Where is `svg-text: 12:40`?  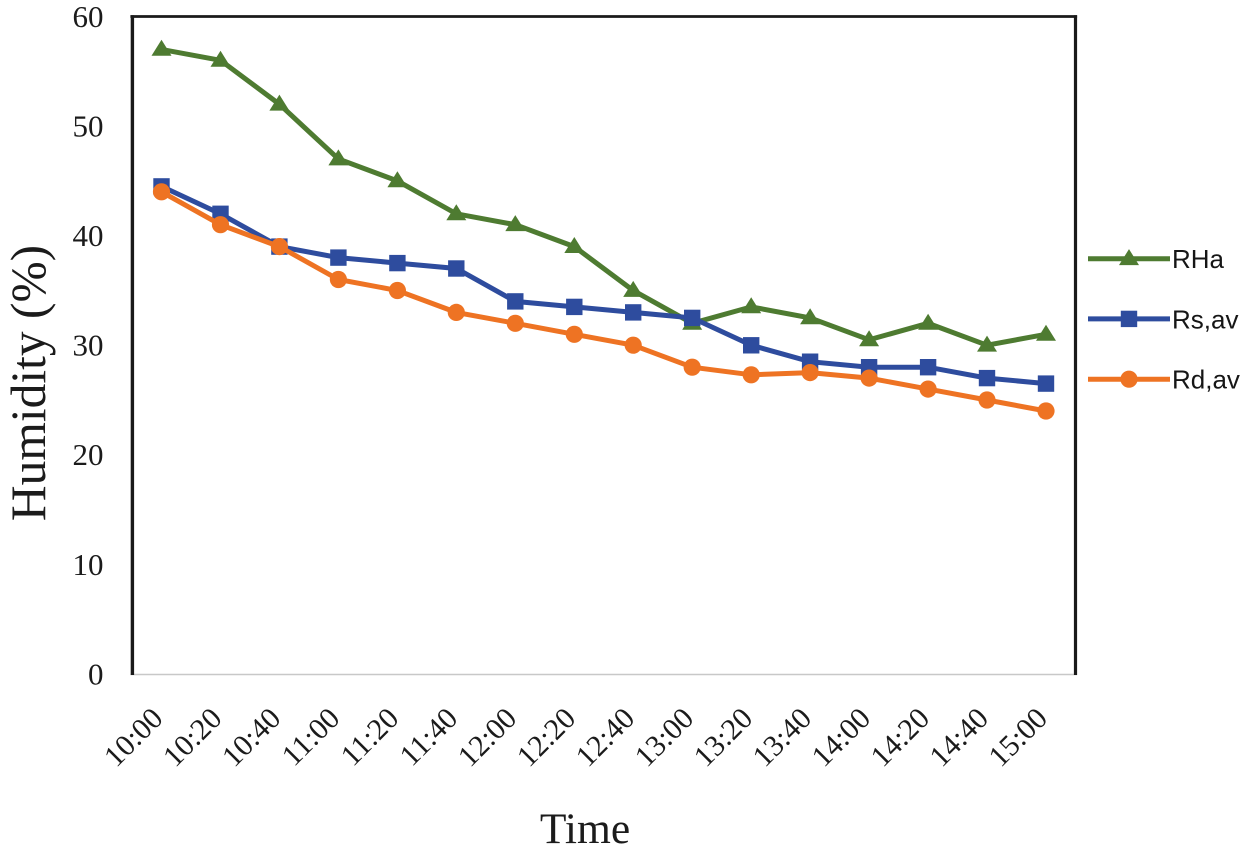
svg-text: 12:40 is located at coordinates (605, 738).